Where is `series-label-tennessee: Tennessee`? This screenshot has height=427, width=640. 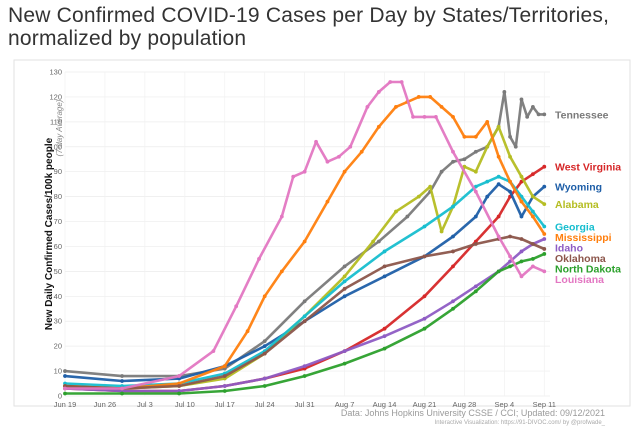 series-label-tennessee: Tennessee is located at coordinates (582, 115).